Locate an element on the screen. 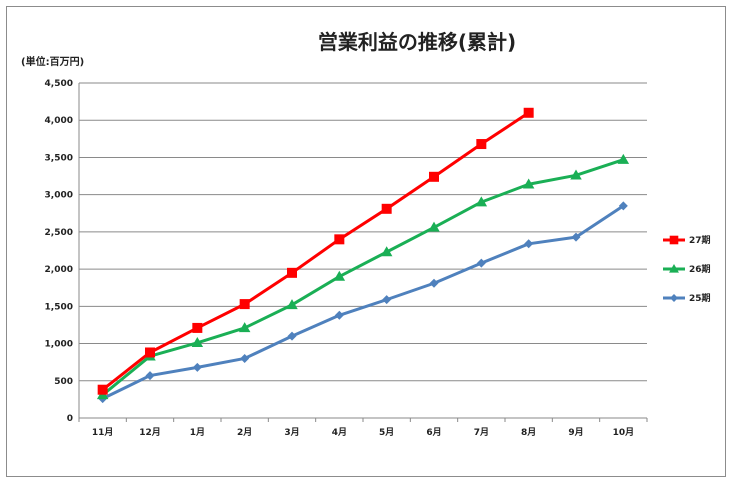 The image size is (732, 483). legend-item: 26期 is located at coordinates (687, 269).